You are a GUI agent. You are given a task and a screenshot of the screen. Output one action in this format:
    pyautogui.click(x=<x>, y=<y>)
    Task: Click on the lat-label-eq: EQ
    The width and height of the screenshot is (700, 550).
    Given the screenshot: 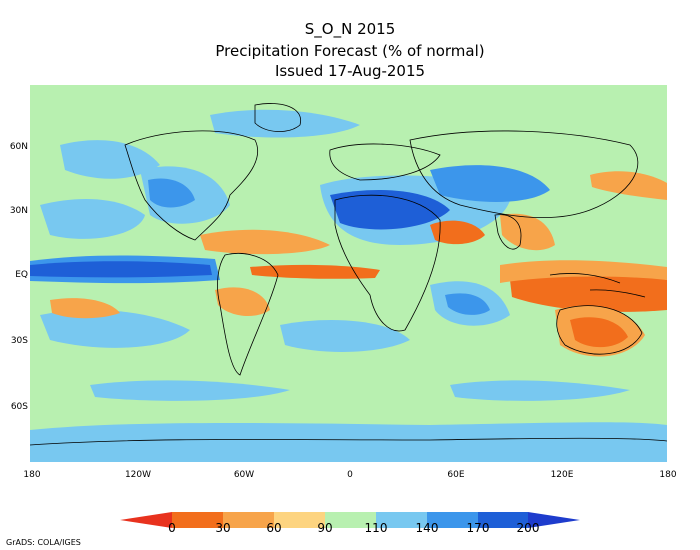 What is the action you would take?
    pyautogui.click(x=21, y=275)
    